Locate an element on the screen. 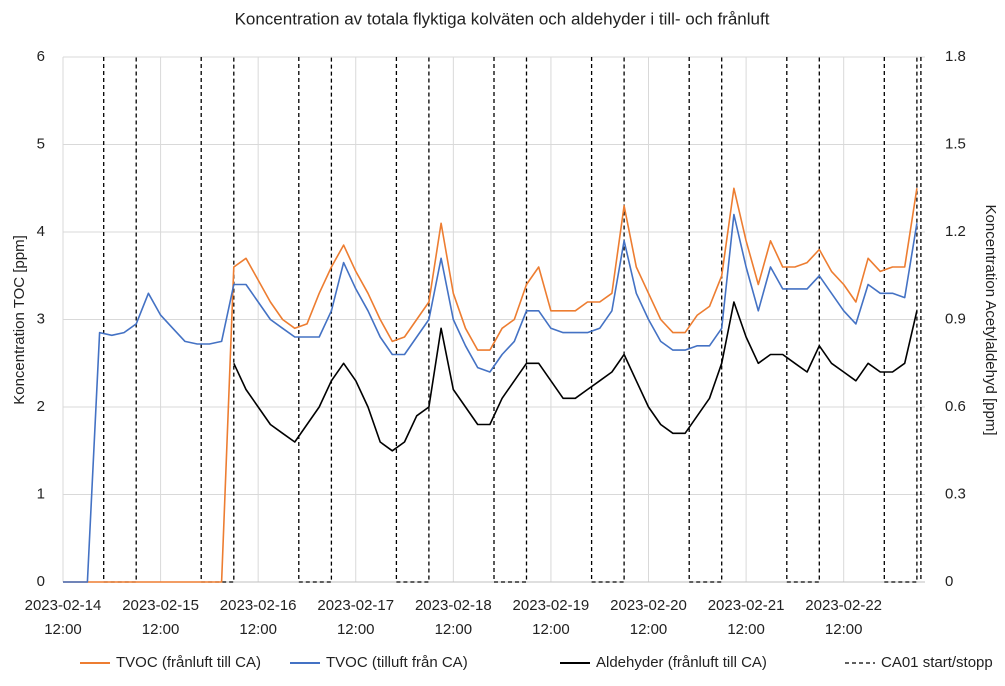 The image size is (1005, 686). y-axis-title: Koncentration TOC [ppm] is located at coordinates (19, 320).